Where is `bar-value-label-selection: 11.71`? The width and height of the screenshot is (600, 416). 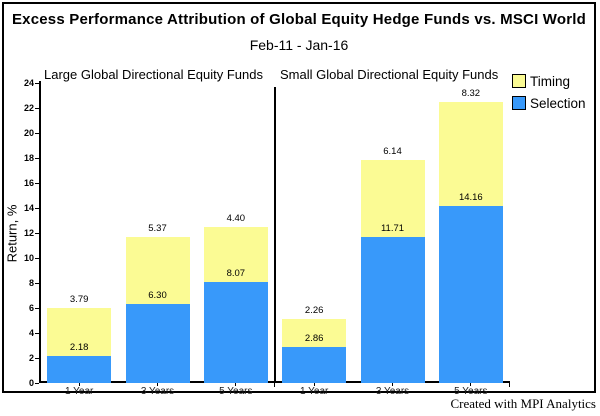 bar-value-label-selection: 11.71 is located at coordinates (392, 228).